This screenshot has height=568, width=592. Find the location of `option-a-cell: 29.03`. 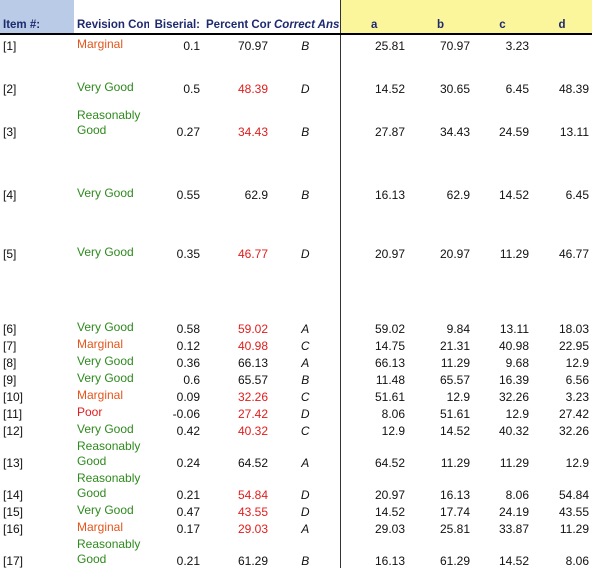

option-a-cell: 29.03 is located at coordinates (389, 528).